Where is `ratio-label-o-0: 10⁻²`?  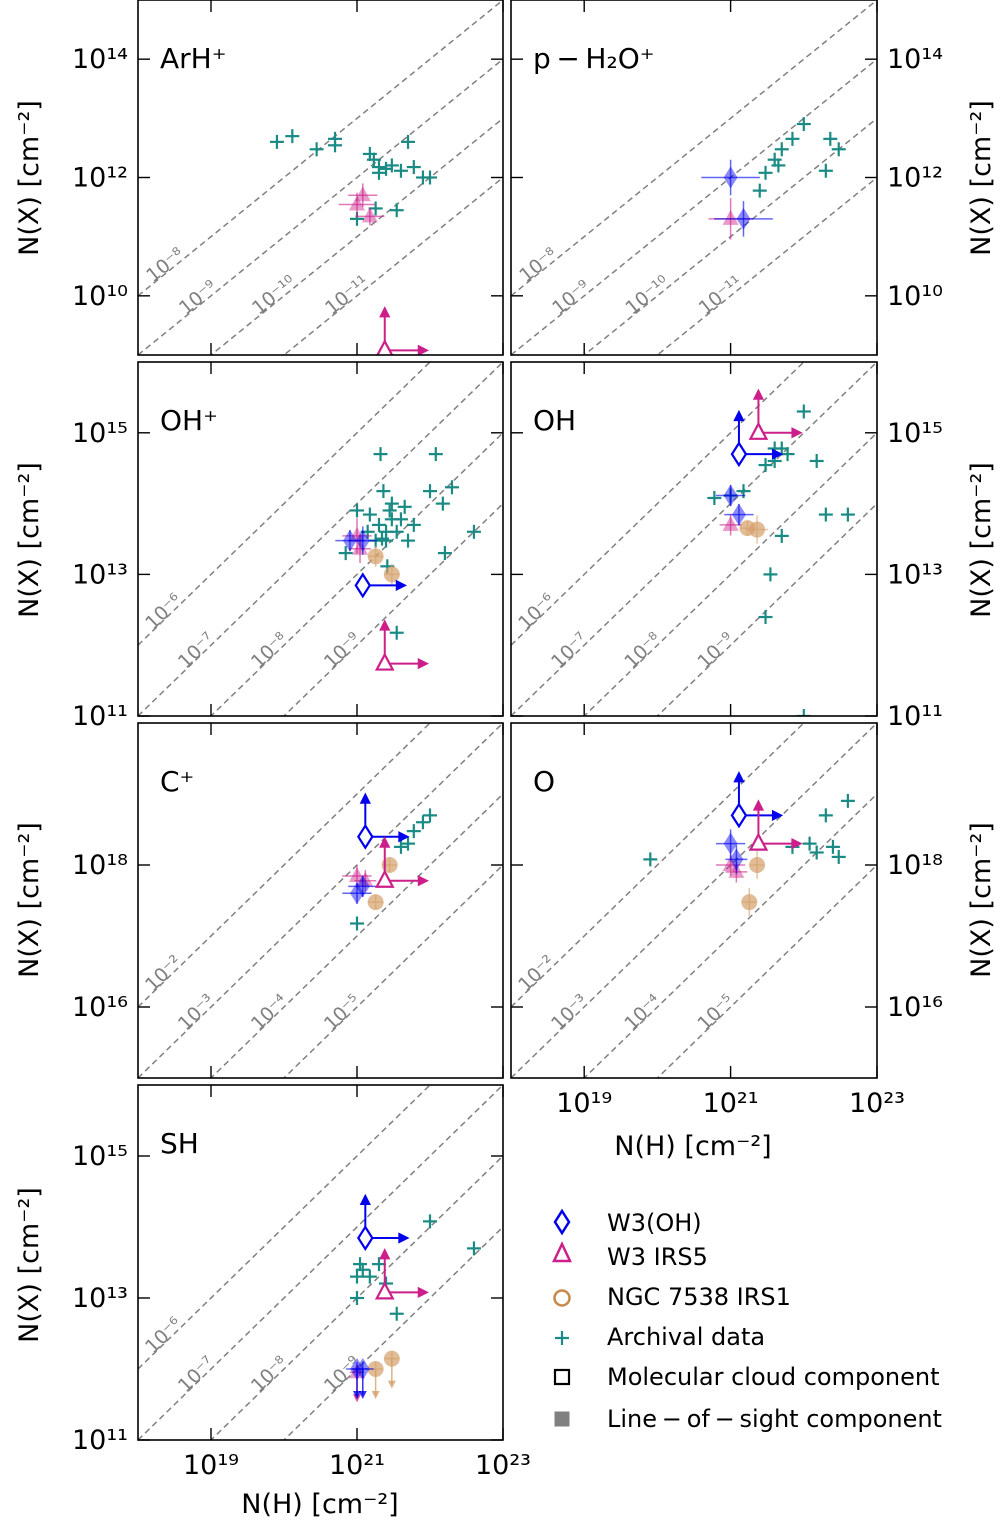
ratio-label-o-0: 10⁻² is located at coordinates (536, 973).